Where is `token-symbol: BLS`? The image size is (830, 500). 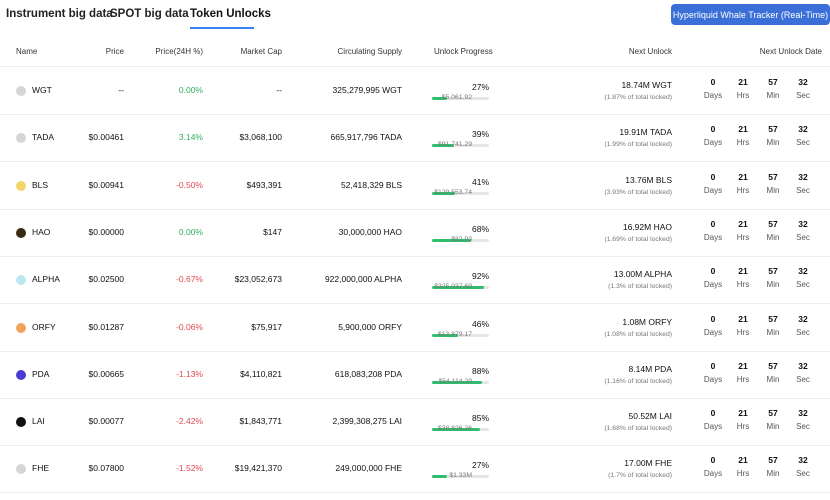 token-symbol: BLS is located at coordinates (40, 184).